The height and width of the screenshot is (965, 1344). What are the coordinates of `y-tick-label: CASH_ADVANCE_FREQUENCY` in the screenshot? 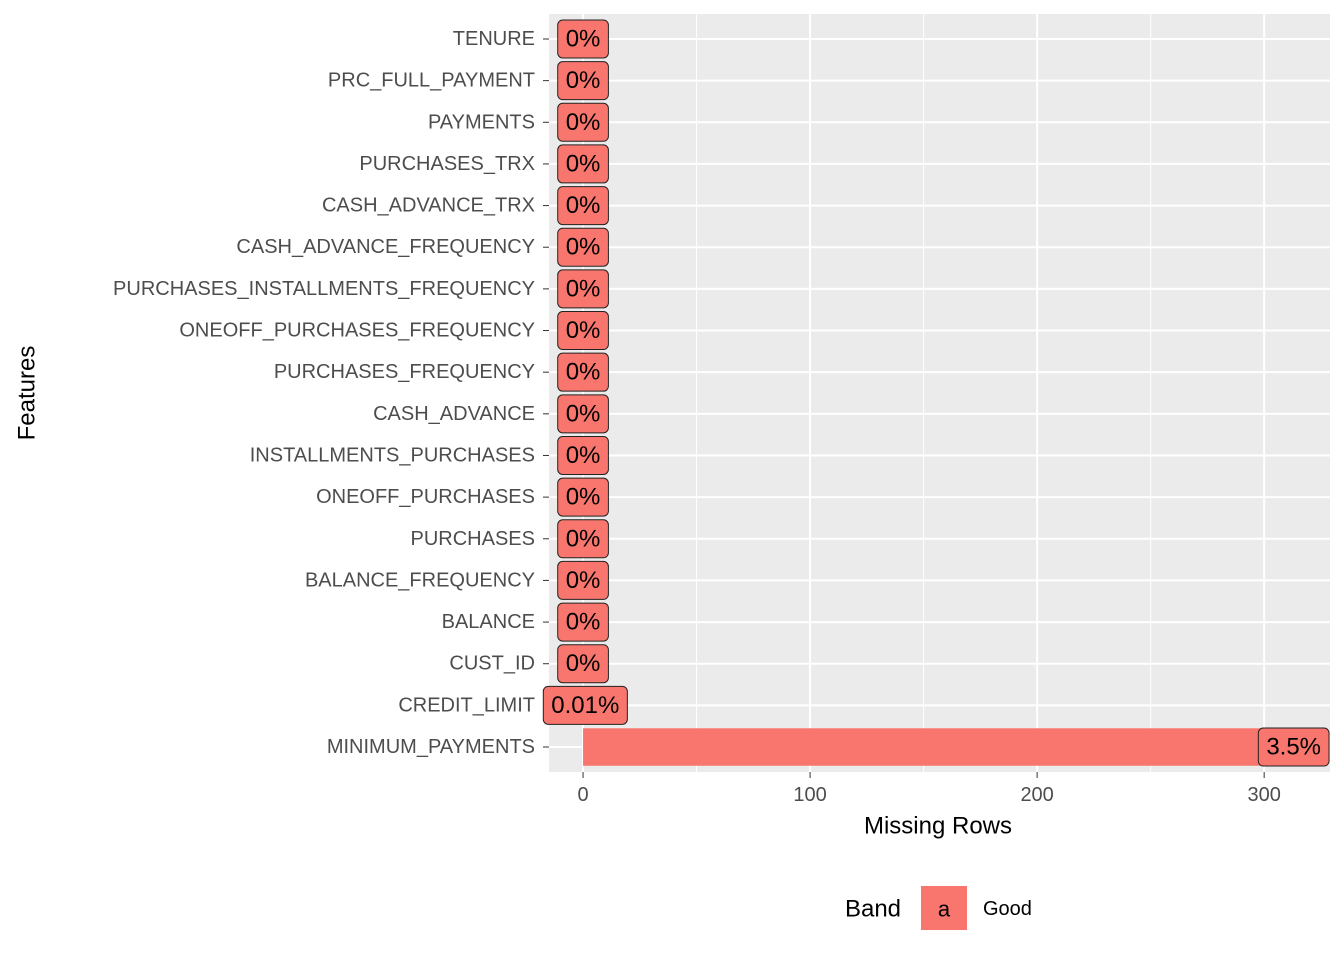 It's located at (385, 247).